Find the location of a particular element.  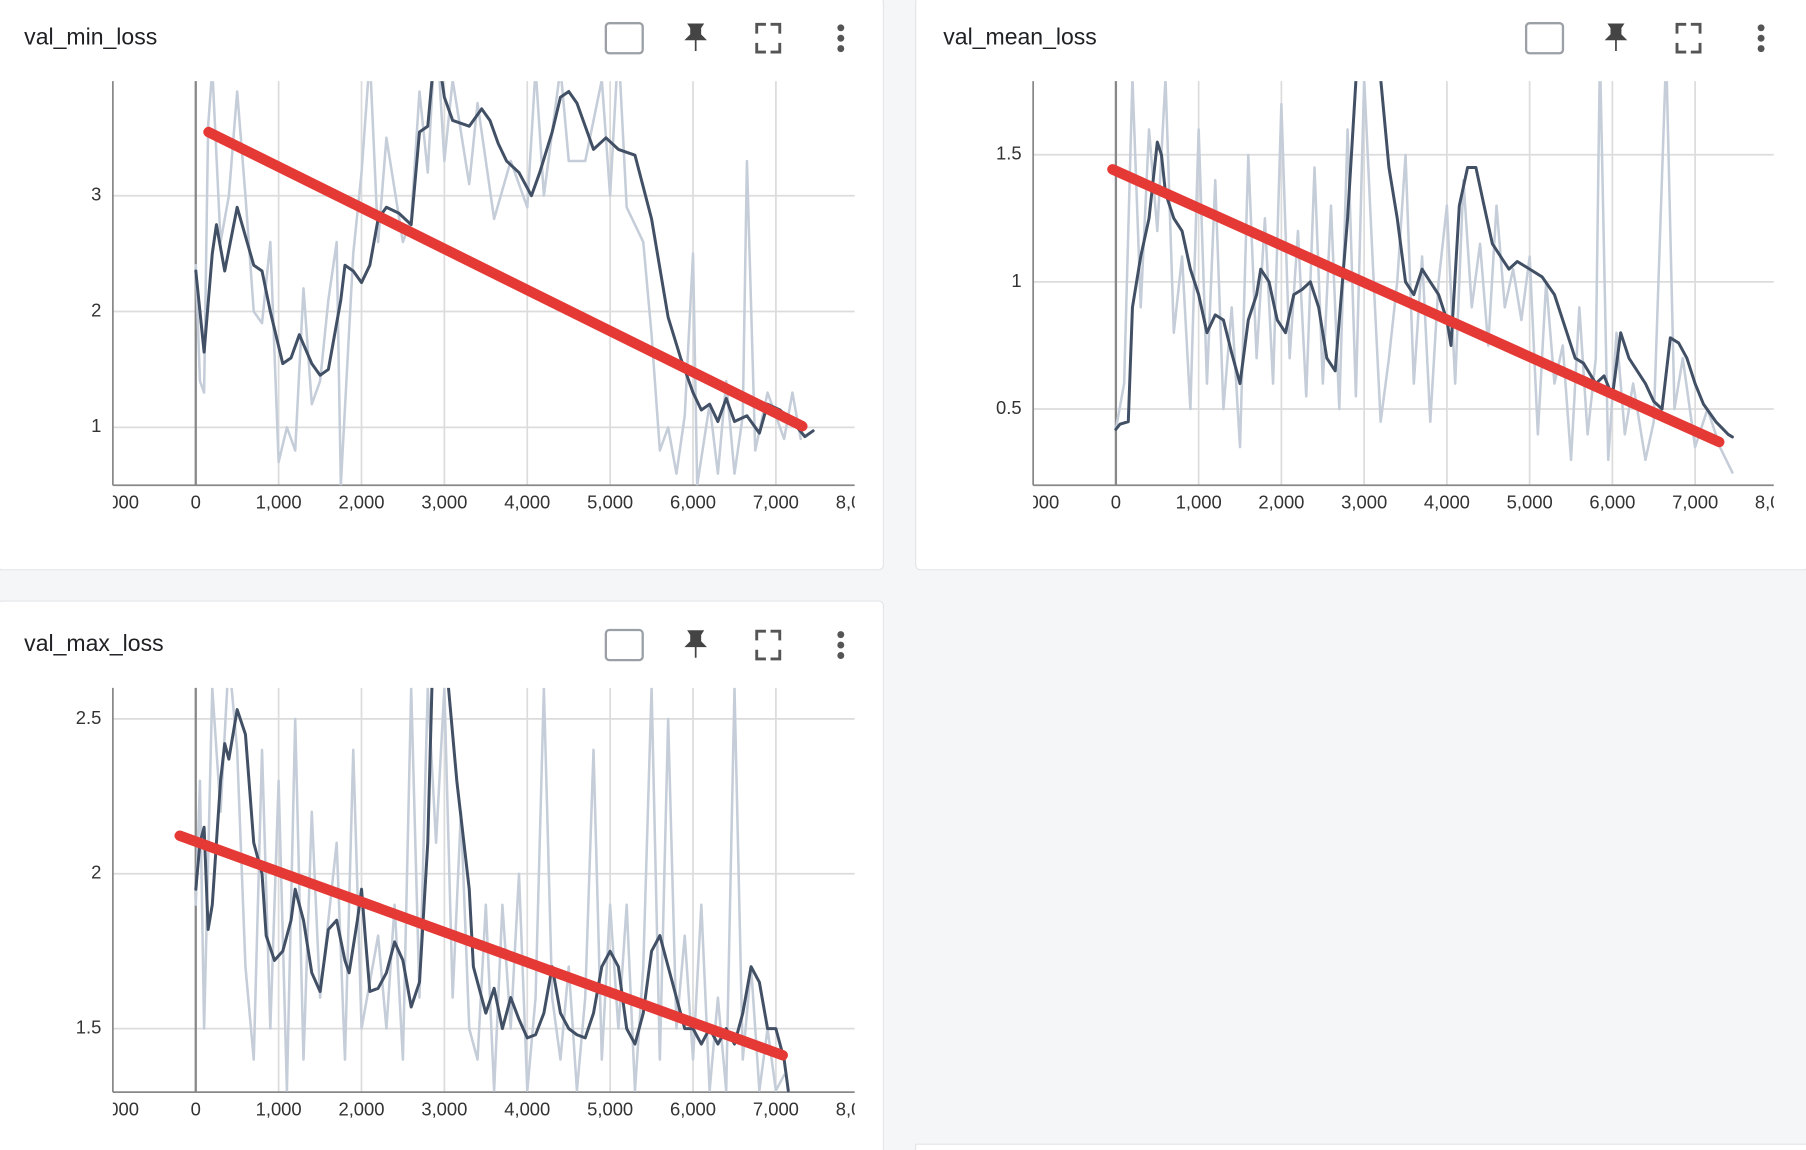

card is located at coordinates (1360, 1146).